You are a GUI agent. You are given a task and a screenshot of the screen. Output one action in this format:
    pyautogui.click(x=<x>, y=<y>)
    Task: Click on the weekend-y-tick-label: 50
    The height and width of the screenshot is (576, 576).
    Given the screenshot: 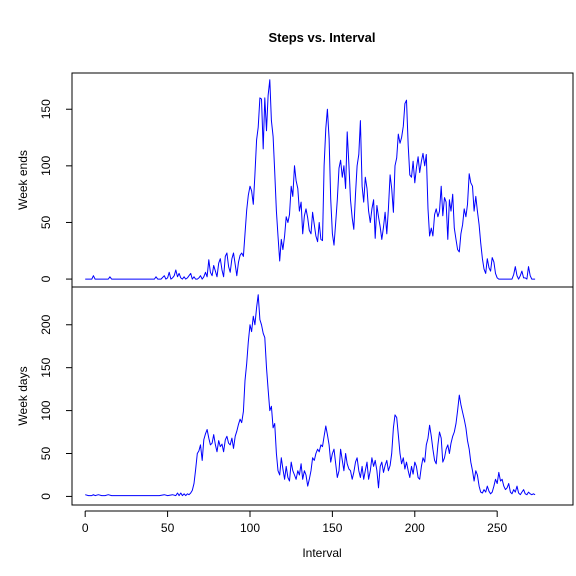 What is the action you would take?
    pyautogui.click(x=46, y=222)
    